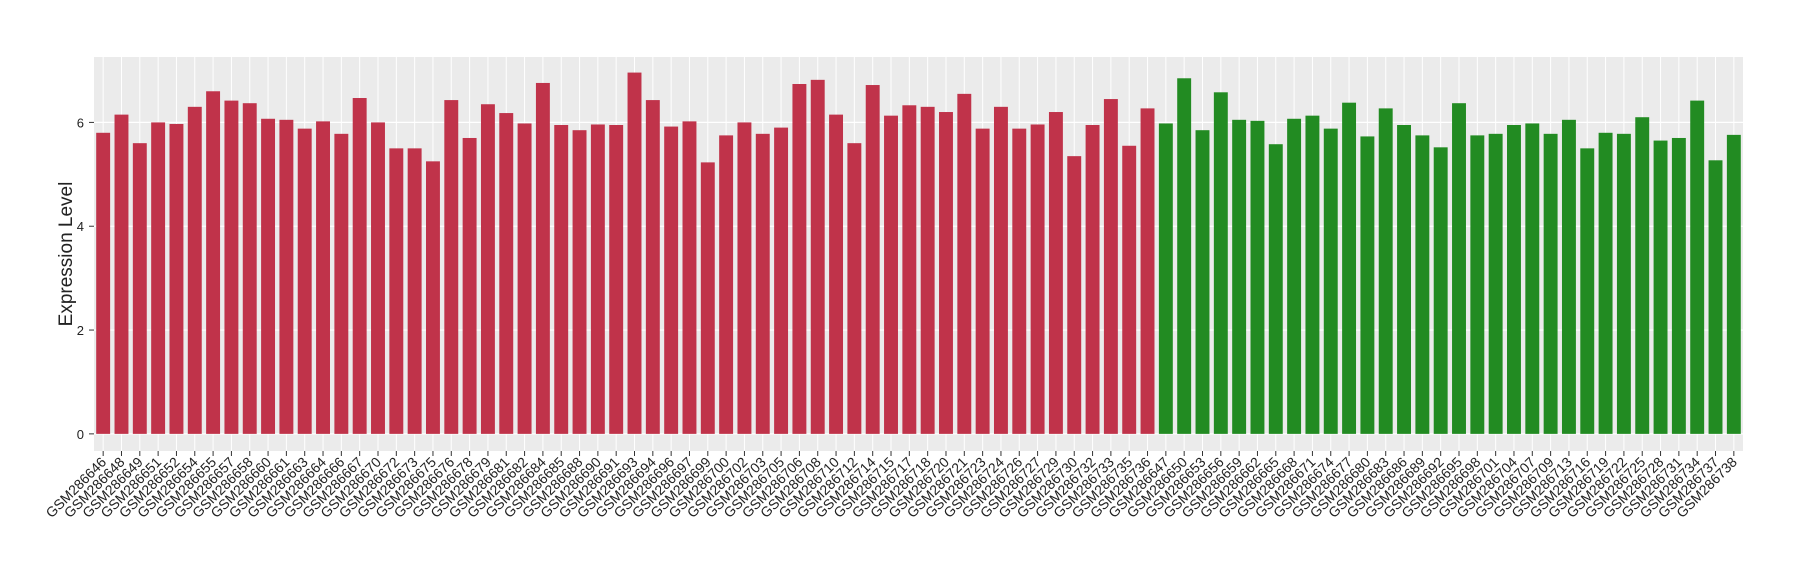  Describe the element at coordinates (80, 330) in the screenshot. I see `y-tick-label: 2` at that location.